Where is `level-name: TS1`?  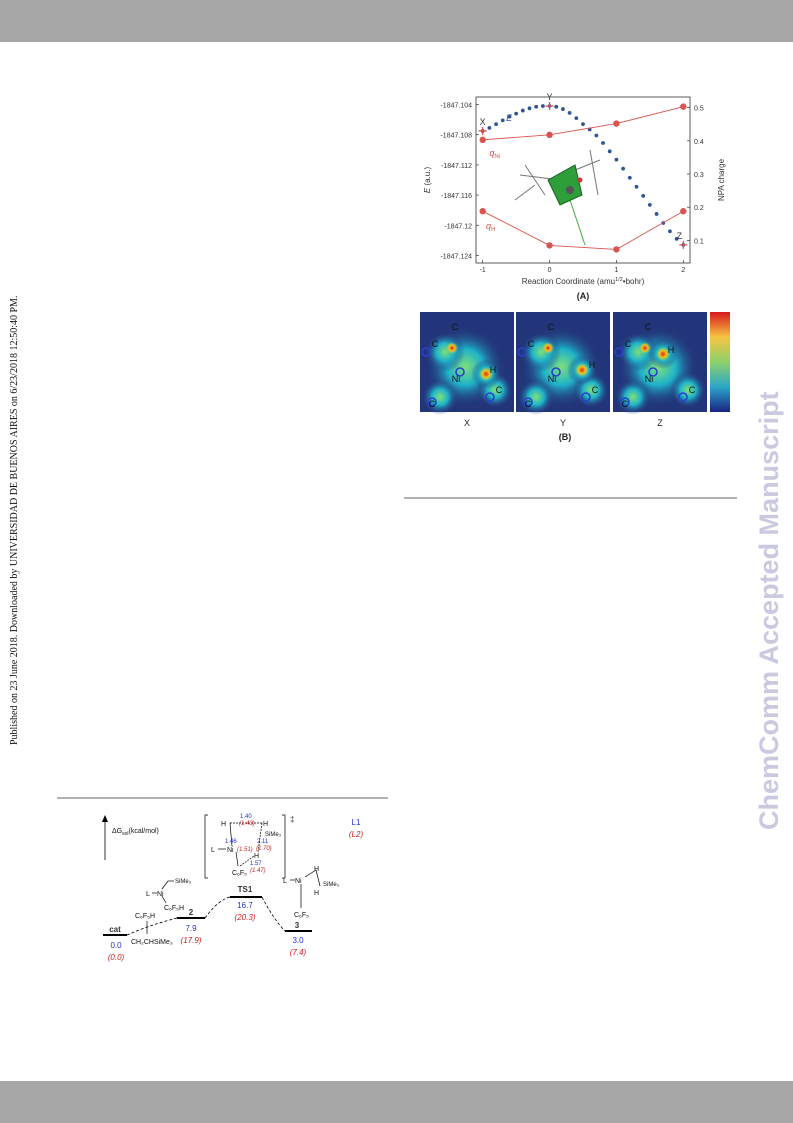 level-name: TS1 is located at coordinates (245, 889).